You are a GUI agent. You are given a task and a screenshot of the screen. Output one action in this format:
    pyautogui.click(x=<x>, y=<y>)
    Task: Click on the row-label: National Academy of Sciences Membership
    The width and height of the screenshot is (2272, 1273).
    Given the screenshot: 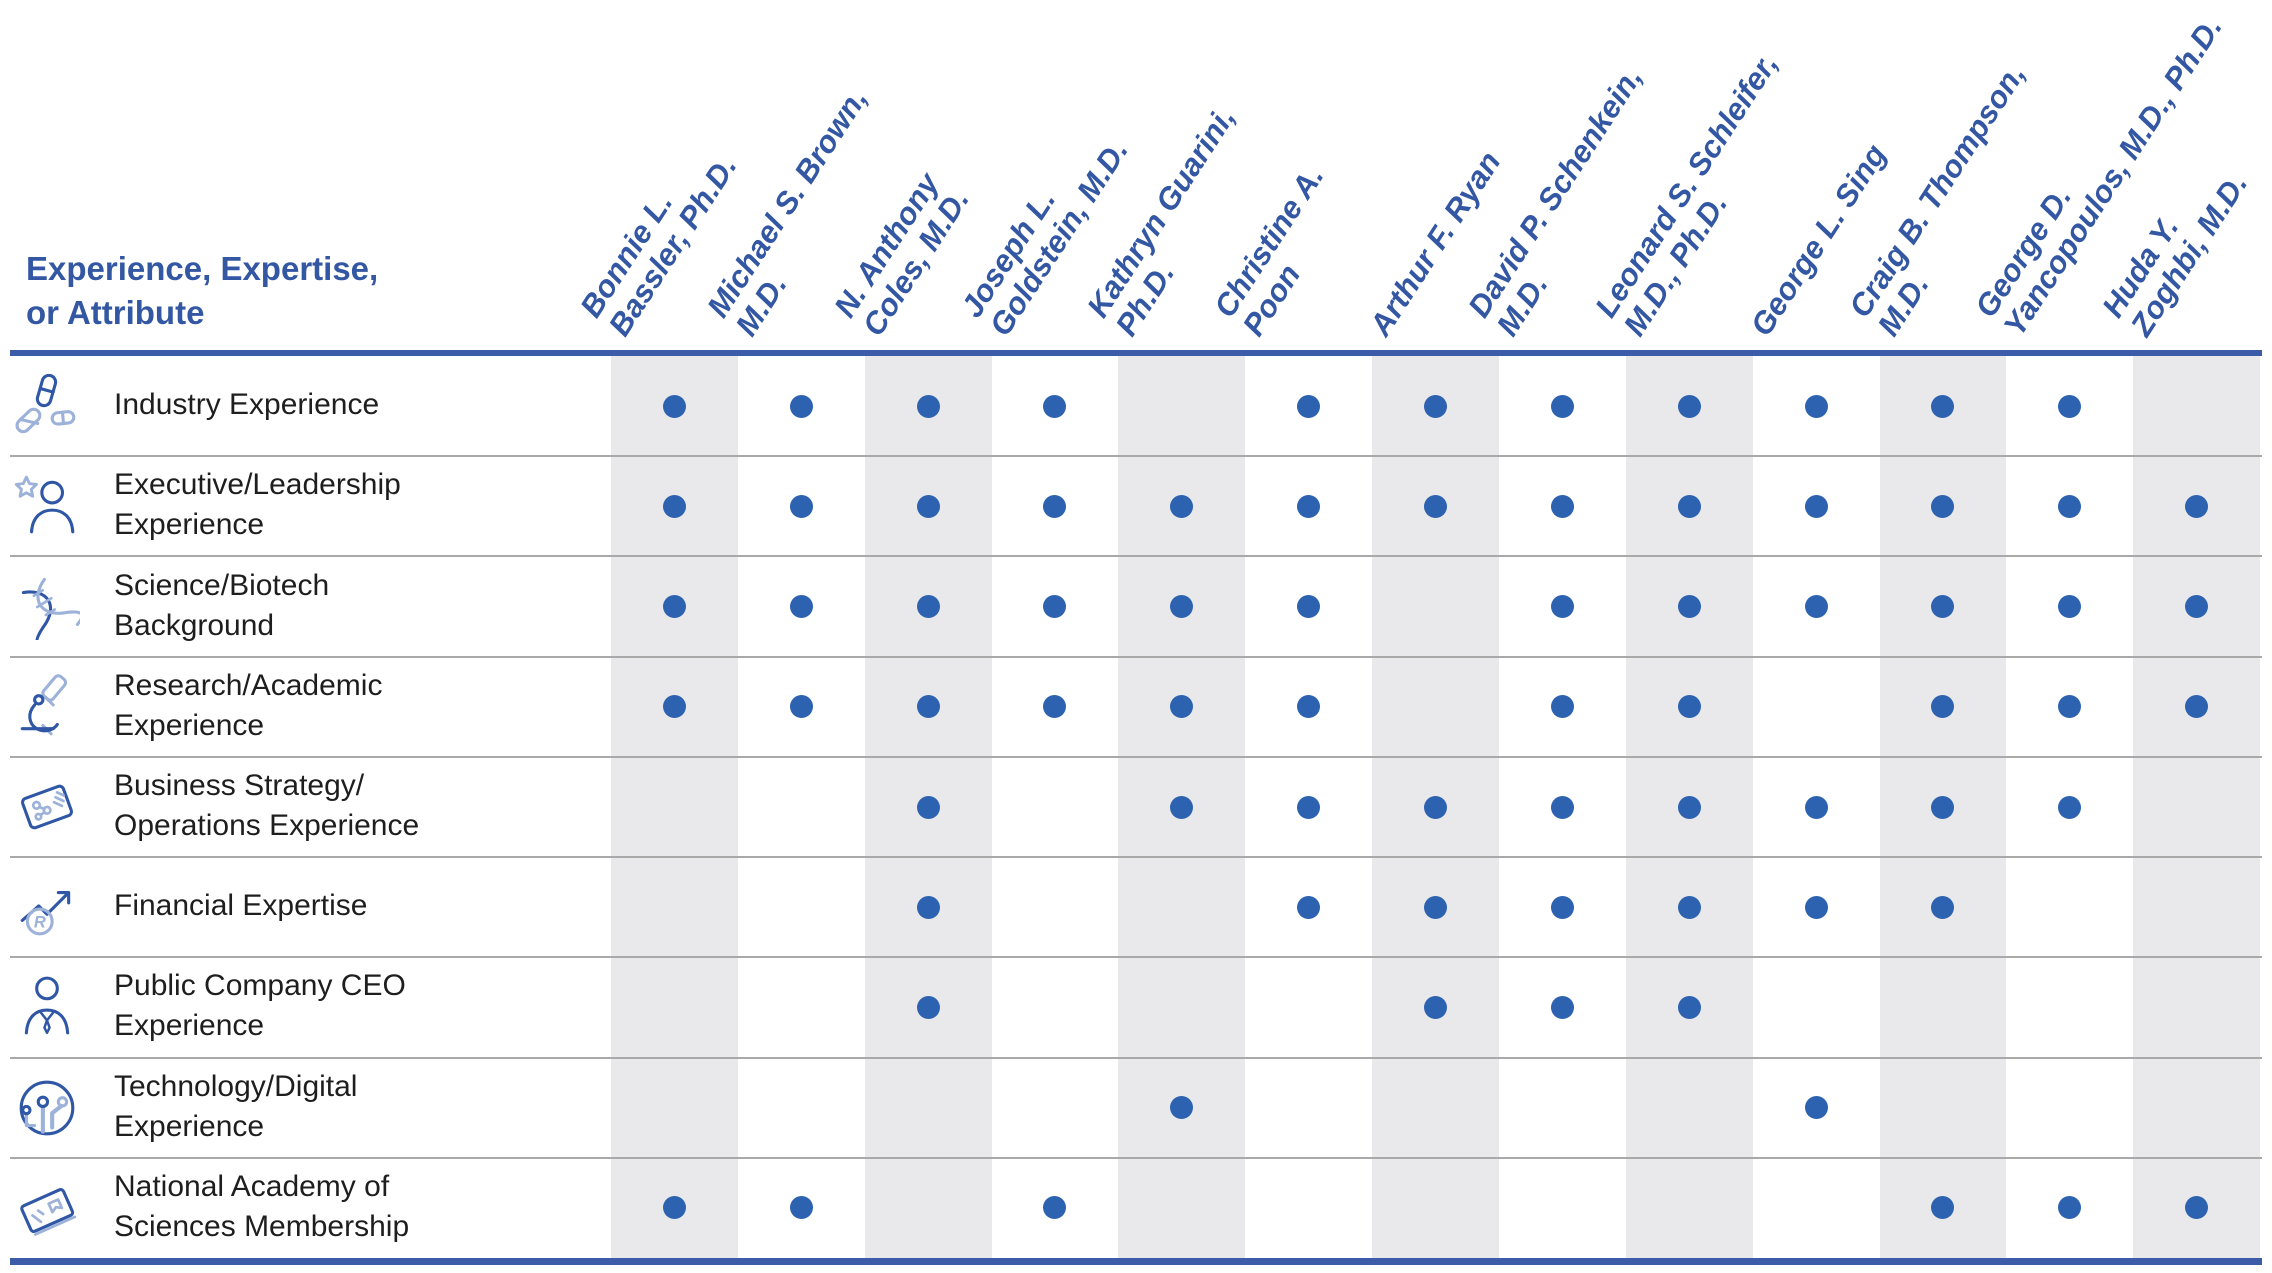 What is the action you would take?
    pyautogui.click(x=261, y=1207)
    